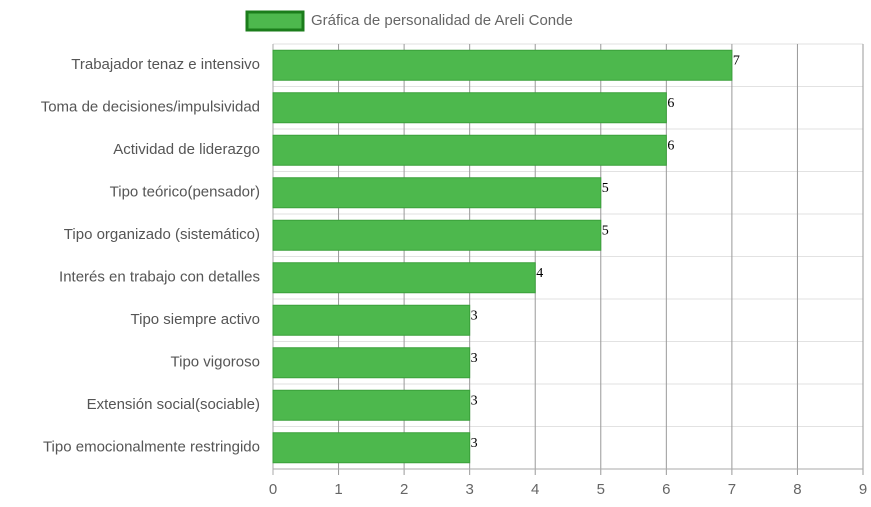 This screenshot has width=871, height=507. I want to click on y-tick-label: Tipo organizado (sistemático), so click(162, 234).